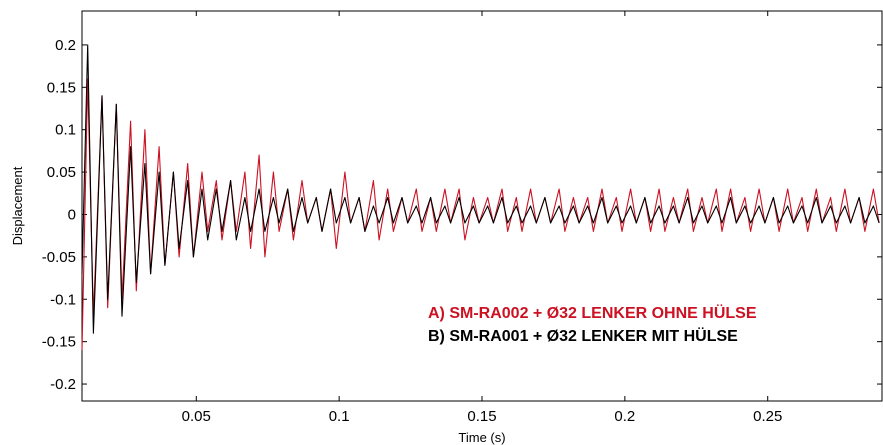 Image resolution: width=883 pixels, height=445 pixels. What do you see at coordinates (339, 416) in the screenshot?
I see `x-tick-label: 0.1` at bounding box center [339, 416].